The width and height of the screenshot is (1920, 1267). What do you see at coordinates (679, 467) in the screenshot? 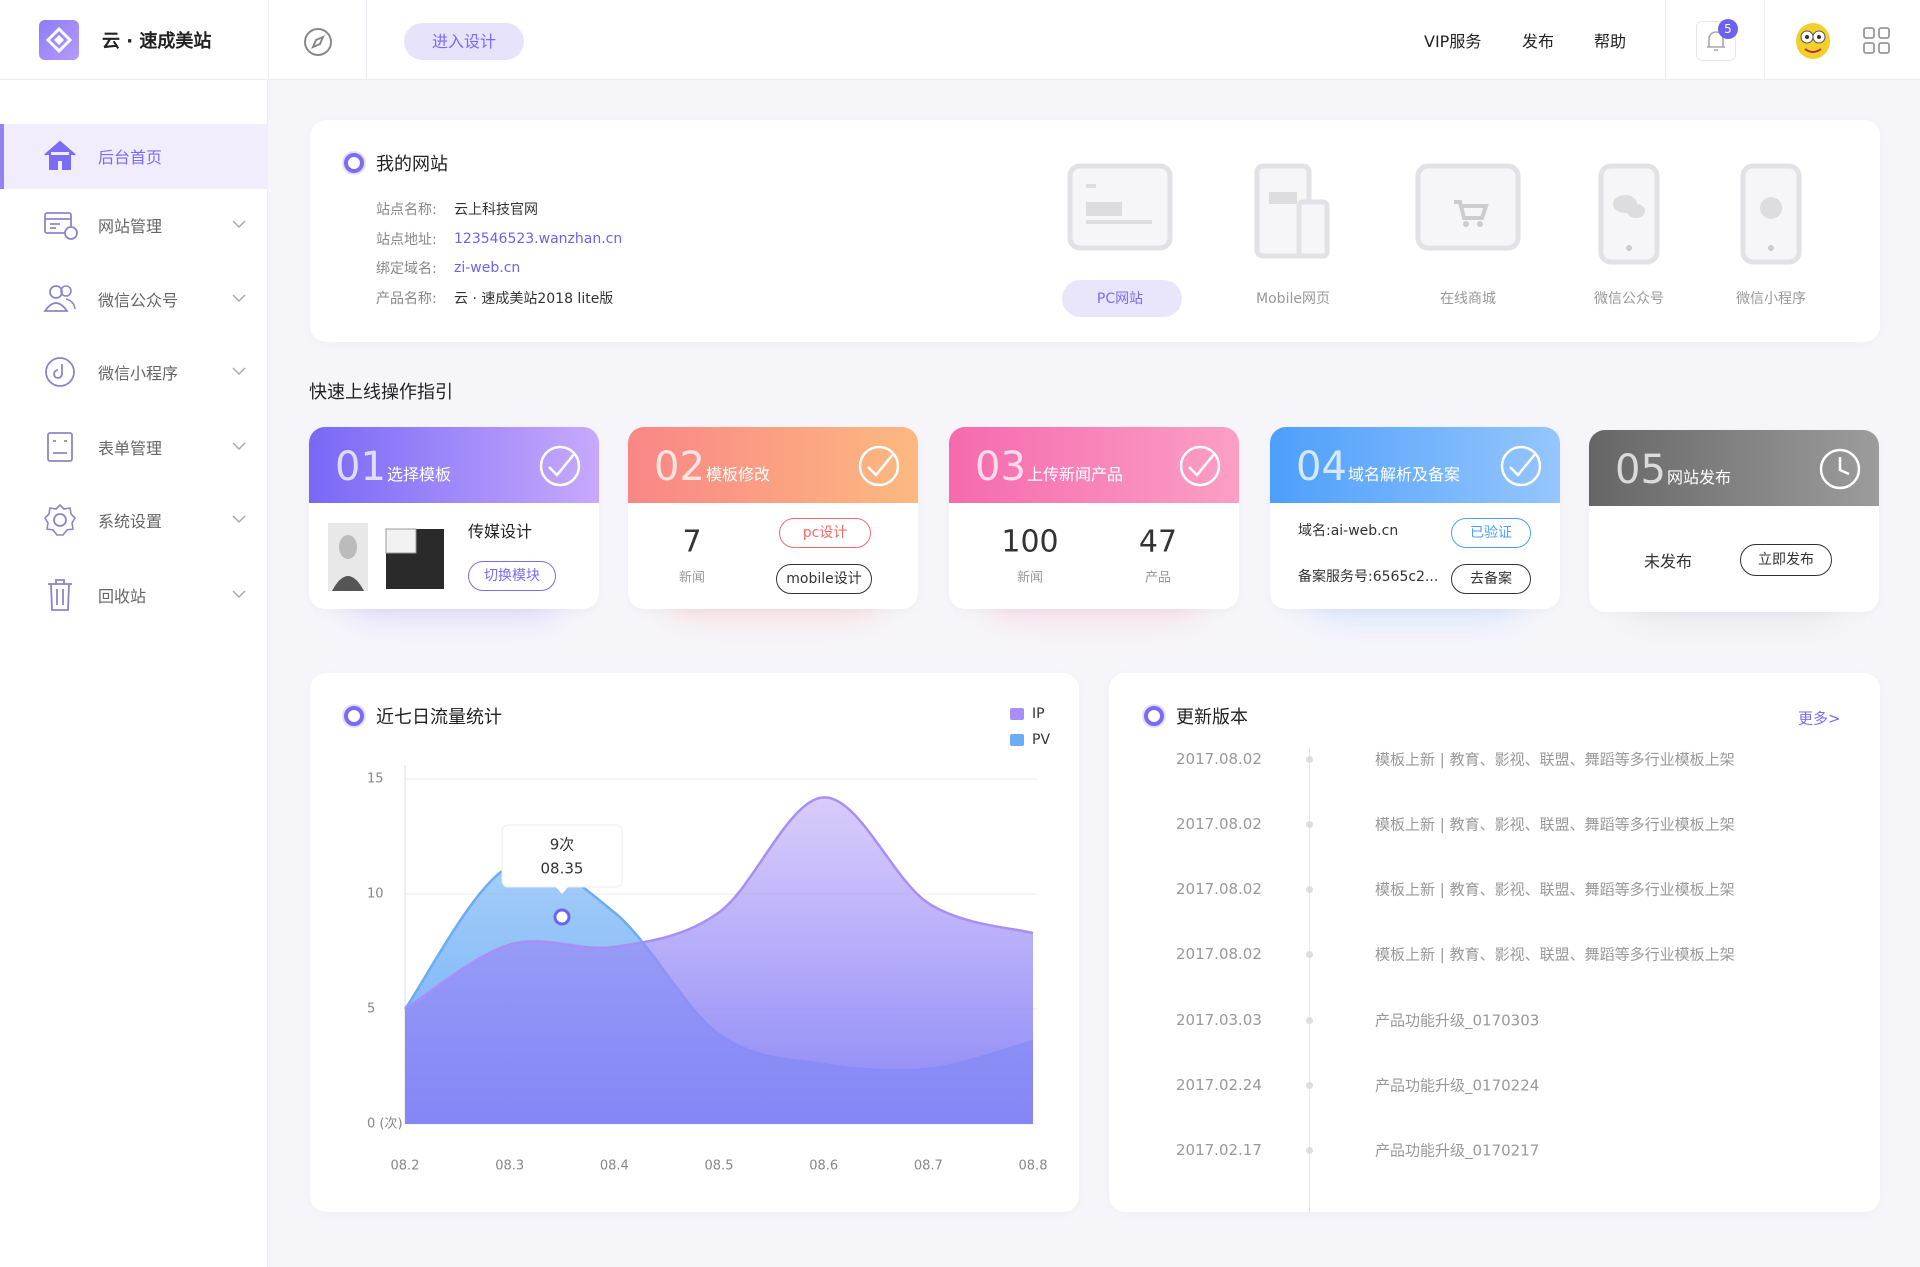
I see `step-number: 02` at bounding box center [679, 467].